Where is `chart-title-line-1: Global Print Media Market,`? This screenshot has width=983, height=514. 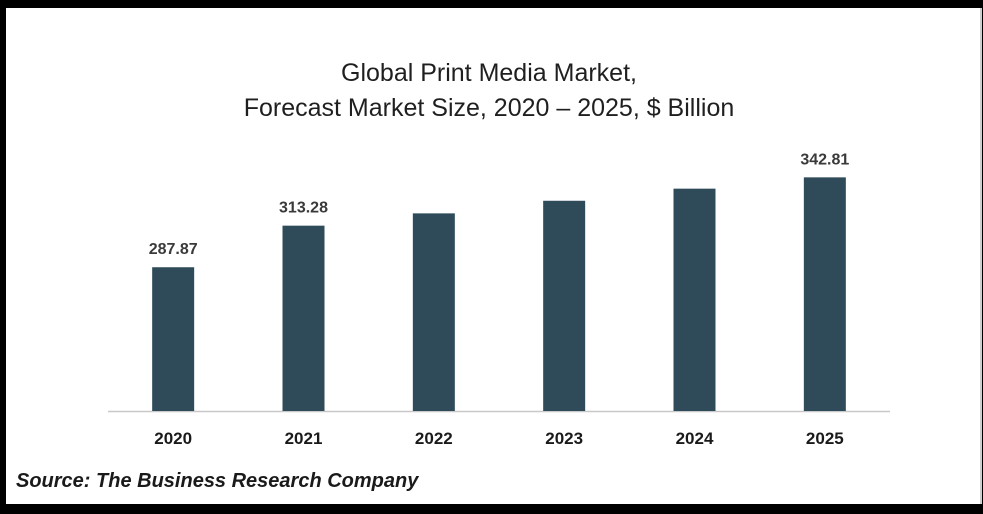
chart-title-line-1: Global Print Media Market, is located at coordinates (489, 73).